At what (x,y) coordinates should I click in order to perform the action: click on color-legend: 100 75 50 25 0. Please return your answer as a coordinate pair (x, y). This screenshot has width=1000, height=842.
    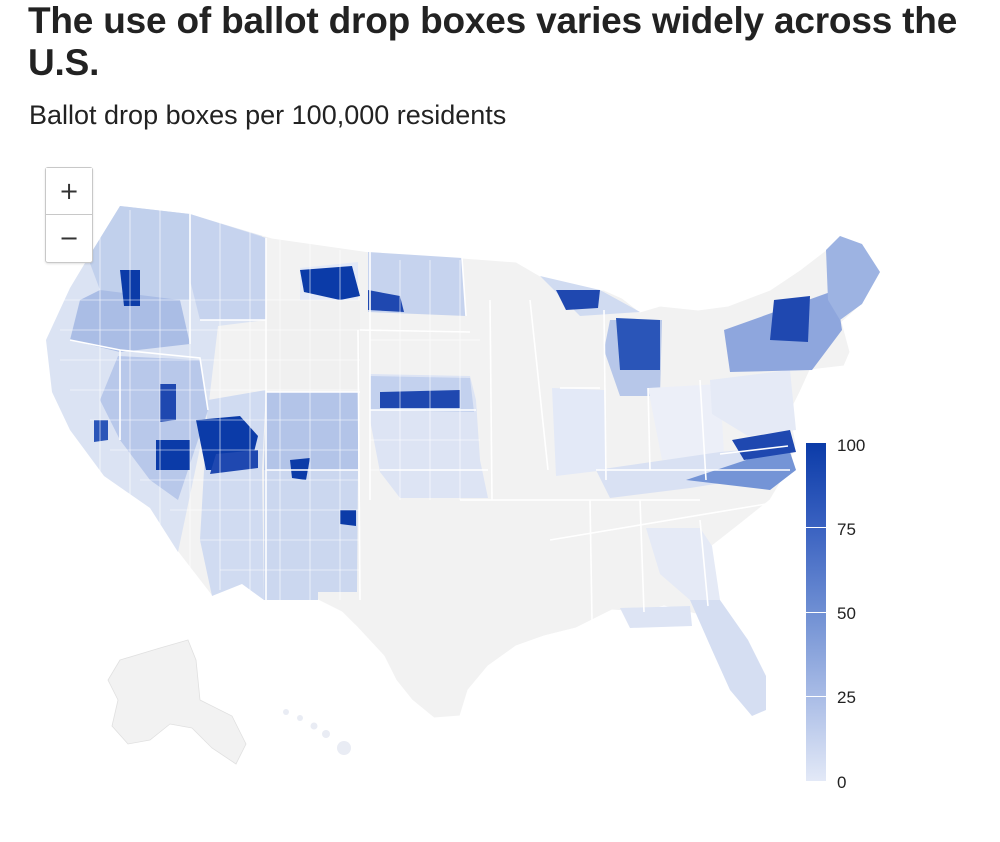
    Looking at the image, I should click on (846, 615).